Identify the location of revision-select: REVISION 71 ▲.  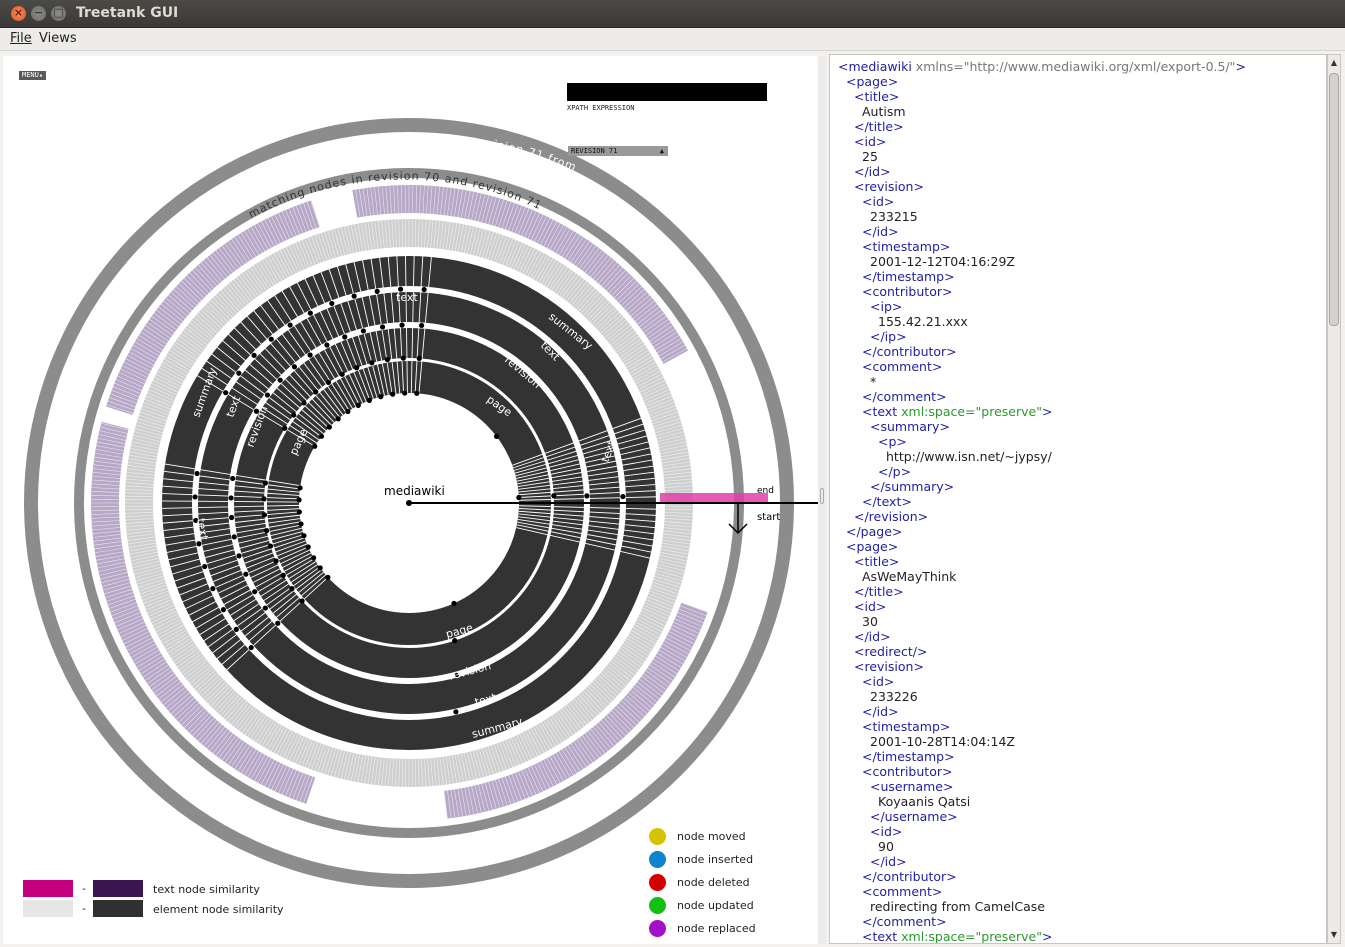
(618, 151).